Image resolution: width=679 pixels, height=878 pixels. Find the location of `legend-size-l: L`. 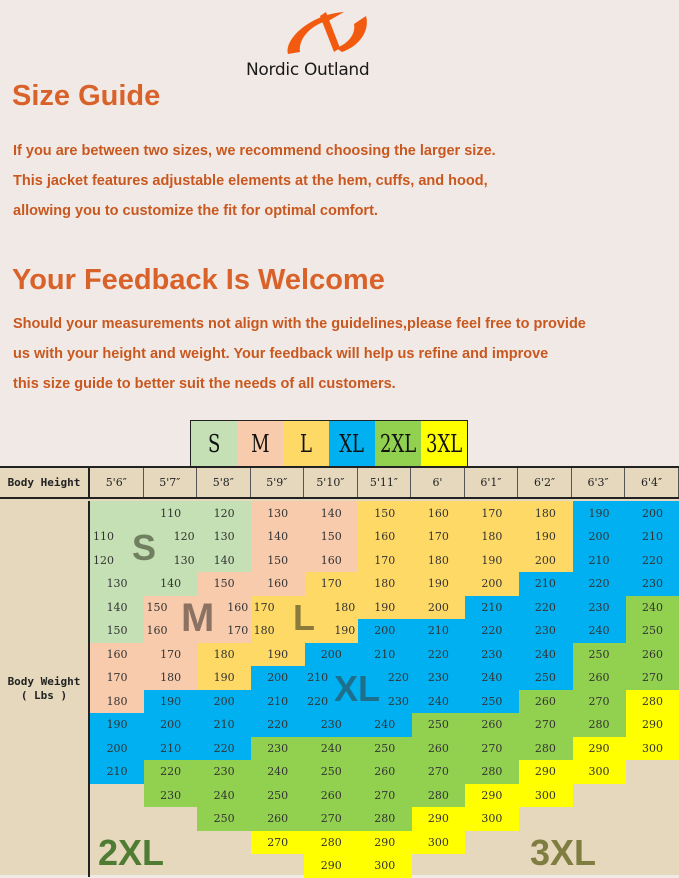

legend-size-l: L is located at coordinates (306, 443).